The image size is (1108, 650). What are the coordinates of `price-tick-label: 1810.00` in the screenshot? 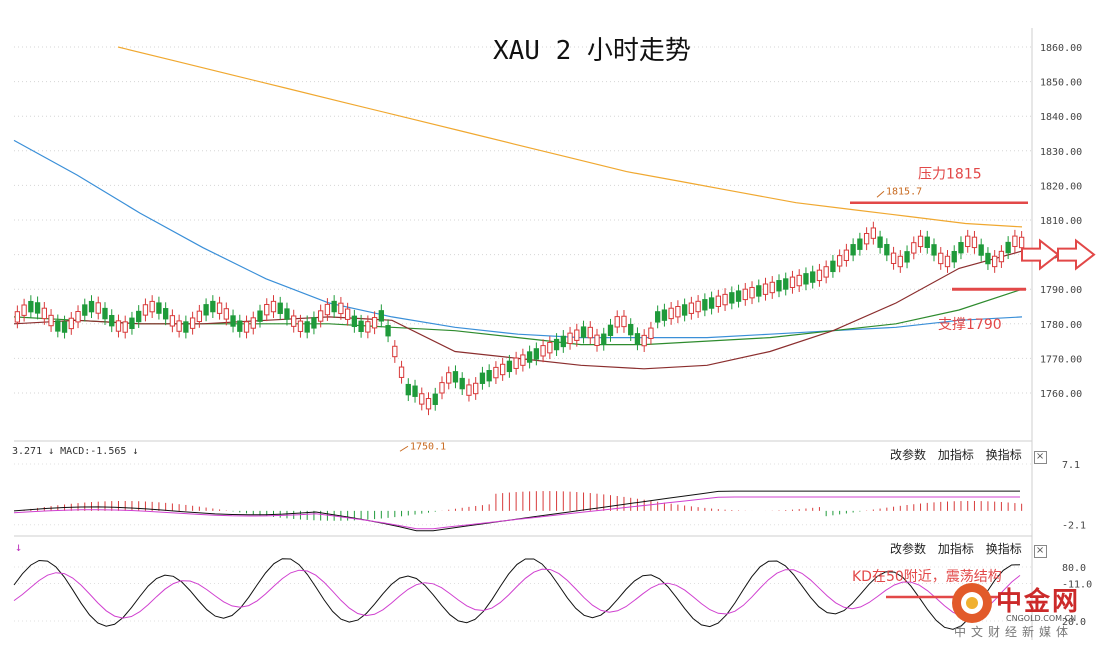 It's located at (1061, 221).